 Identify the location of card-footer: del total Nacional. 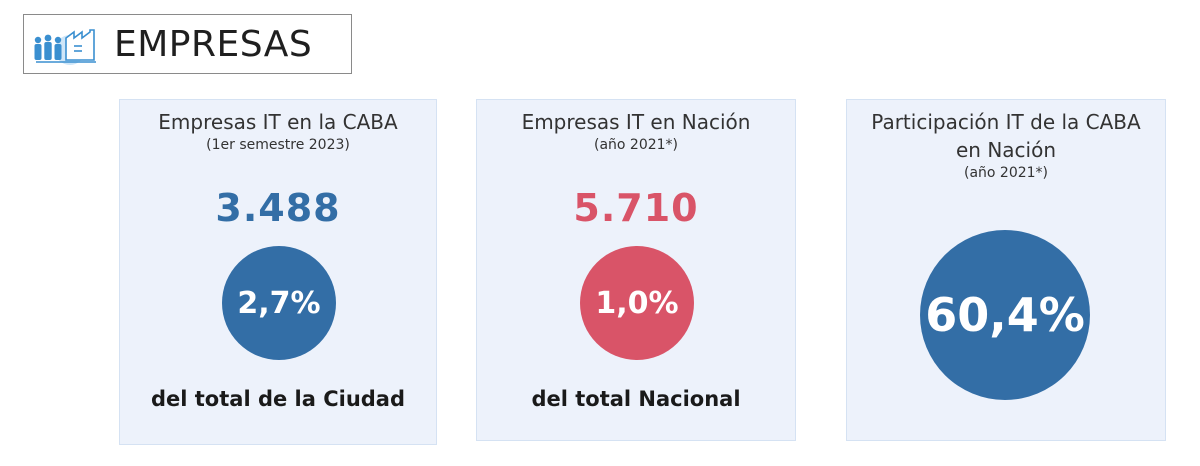
(636, 399).